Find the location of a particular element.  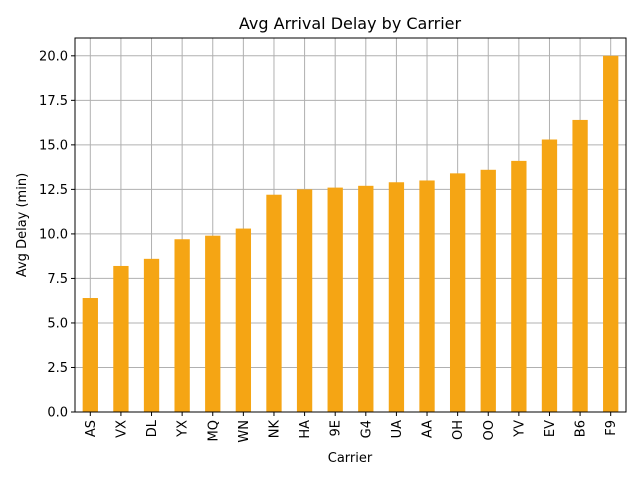

bar-yv is located at coordinates (519, 286).